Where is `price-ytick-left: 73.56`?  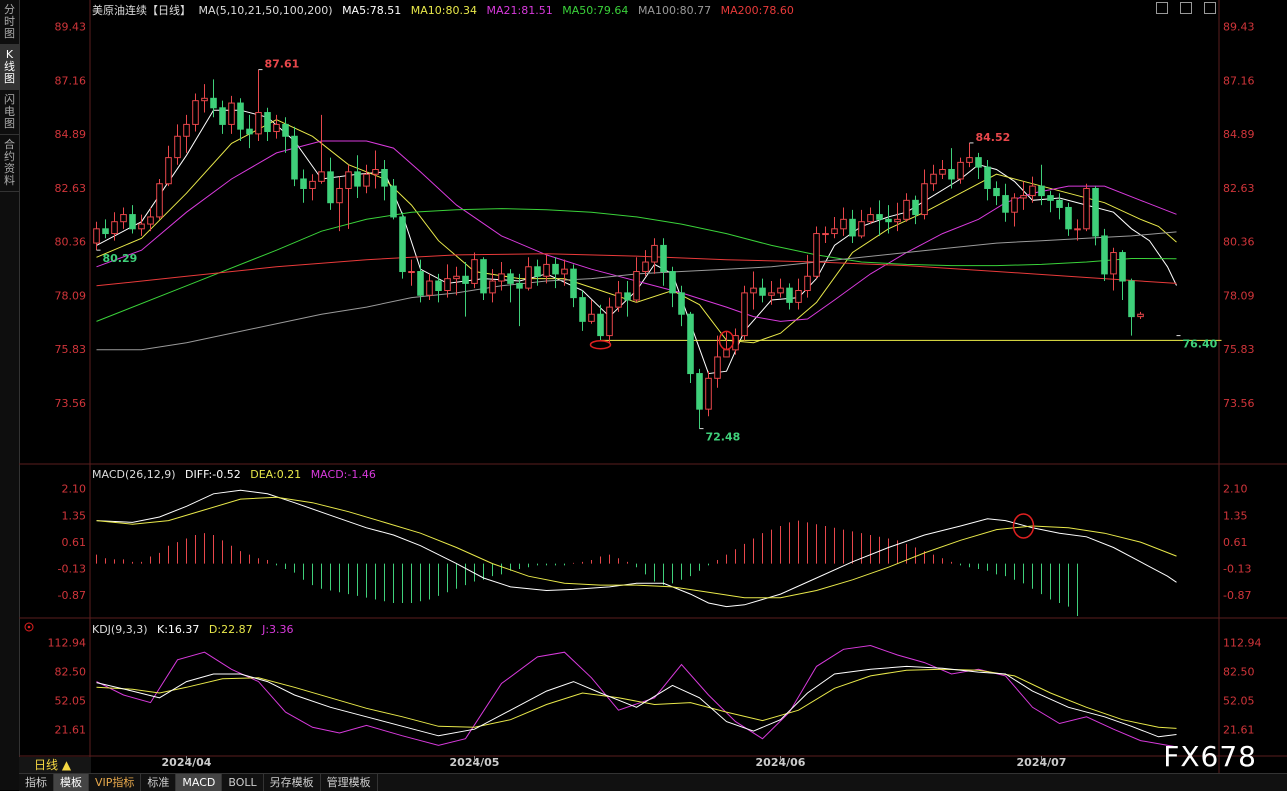 price-ytick-left: 73.56 is located at coordinates (71, 403).